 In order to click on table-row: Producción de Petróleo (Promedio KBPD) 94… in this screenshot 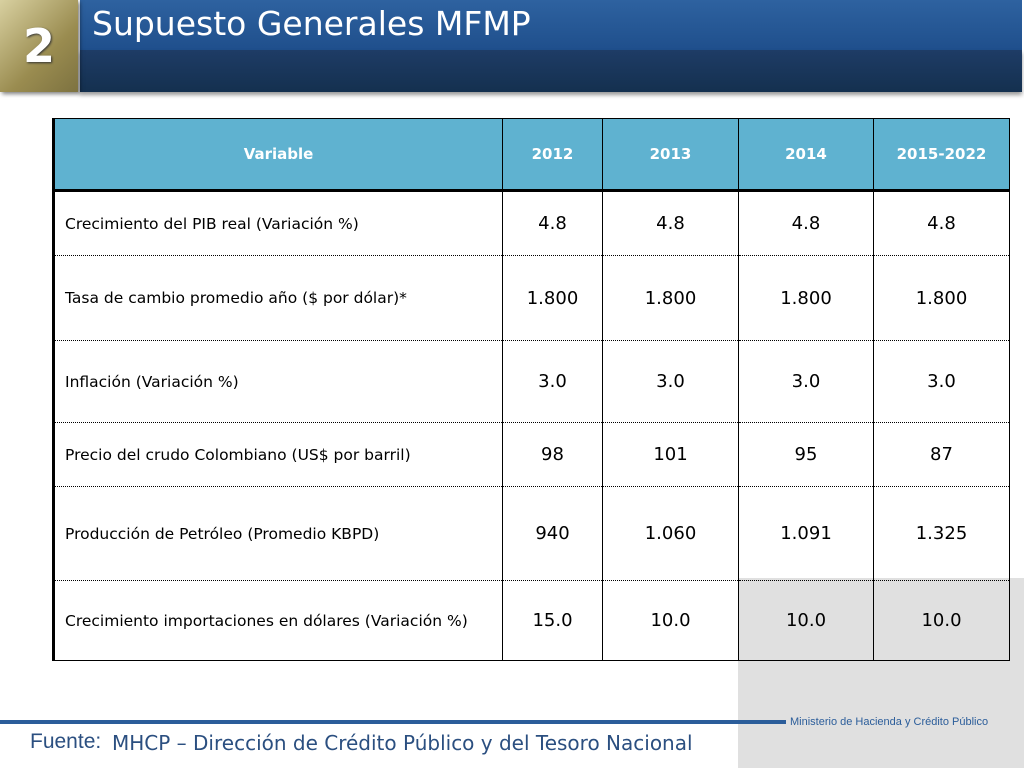, I will do `click(531, 533)`.